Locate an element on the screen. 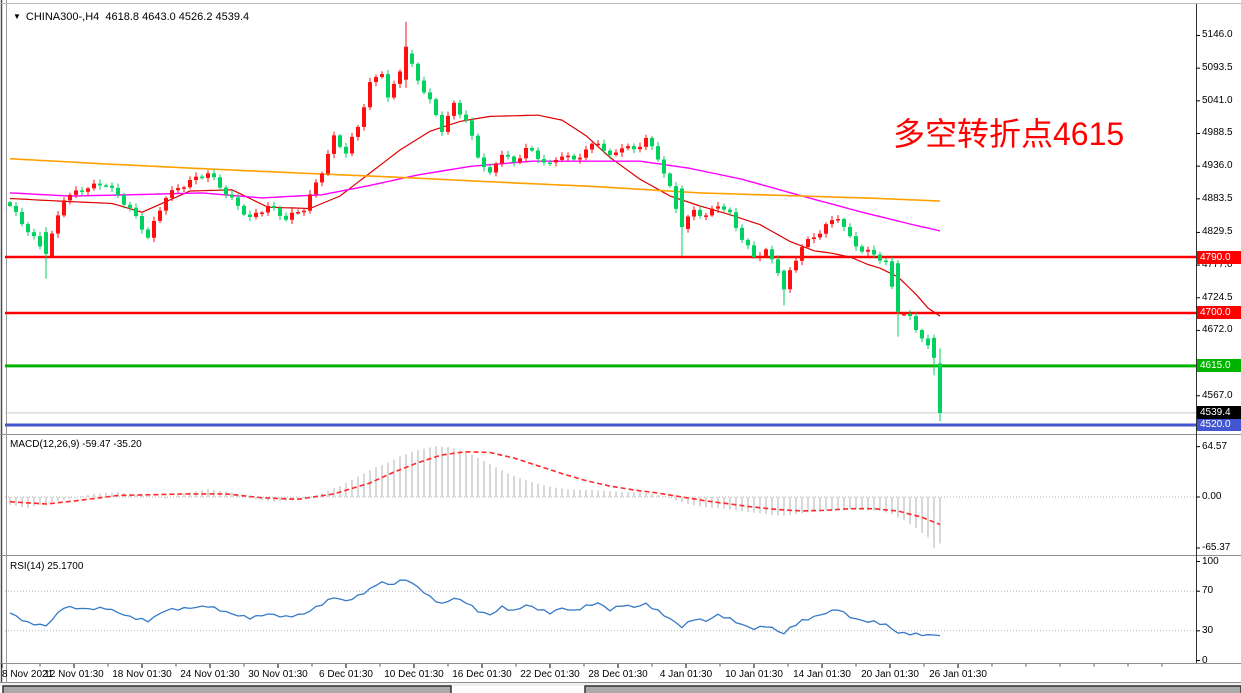 Image resolution: width=1241 pixels, height=693 pixels. price-tick-label: 4936.0 is located at coordinates (1217, 166).